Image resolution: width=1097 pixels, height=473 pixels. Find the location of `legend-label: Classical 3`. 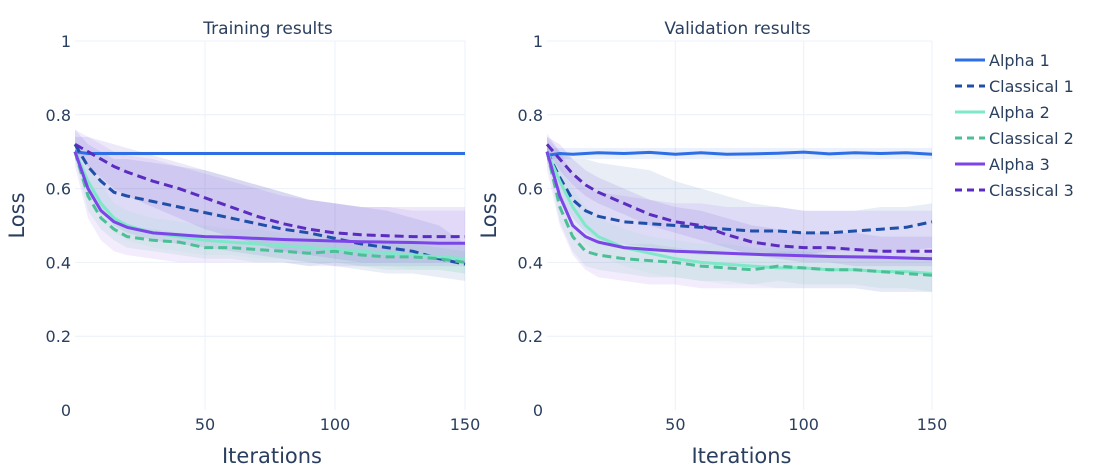

legend-label: Classical 3 is located at coordinates (1031, 190).